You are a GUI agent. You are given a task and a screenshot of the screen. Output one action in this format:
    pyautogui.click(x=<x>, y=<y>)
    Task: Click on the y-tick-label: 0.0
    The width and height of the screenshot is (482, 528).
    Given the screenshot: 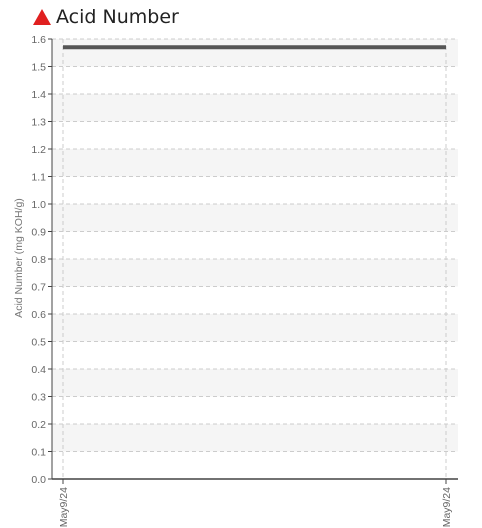 What is the action you would take?
    pyautogui.click(x=38, y=480)
    